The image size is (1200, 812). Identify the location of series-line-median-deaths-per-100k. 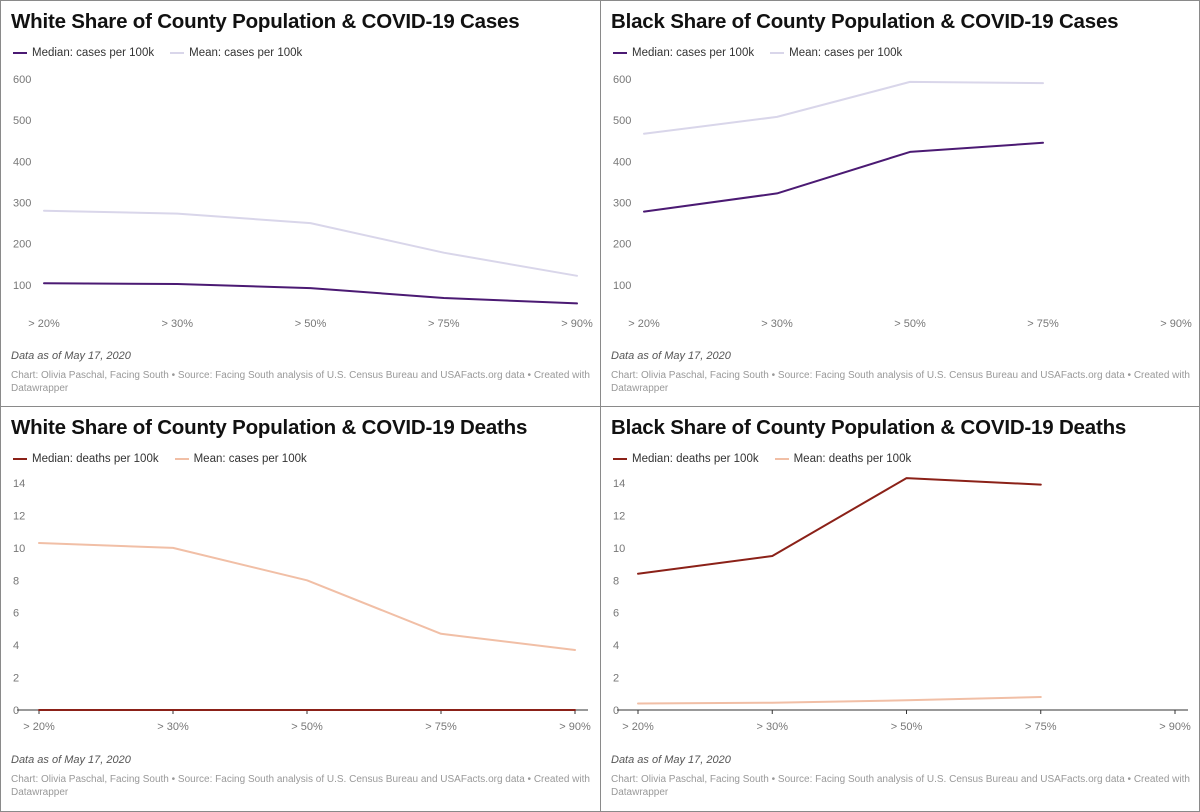
(839, 526).